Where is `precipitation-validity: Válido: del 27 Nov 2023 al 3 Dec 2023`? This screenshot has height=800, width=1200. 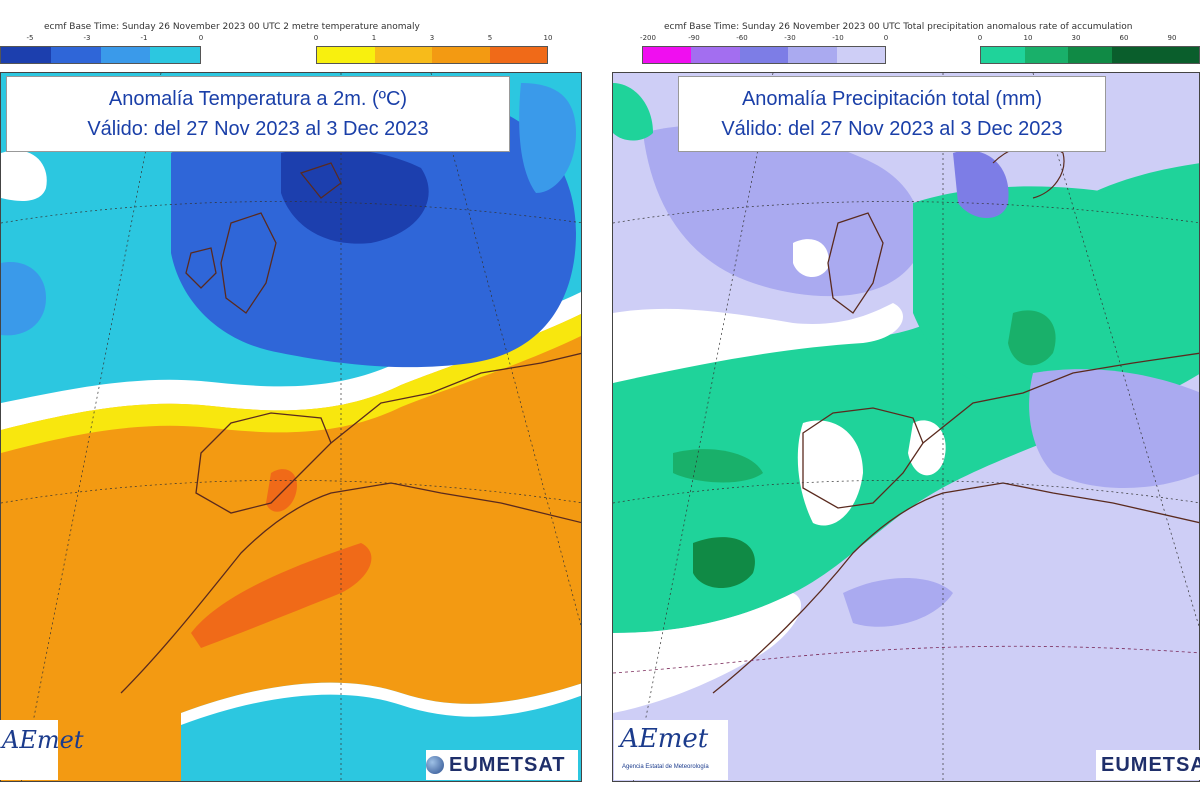 precipitation-validity: Válido: del 27 Nov 2023 al 3 Dec 2023 is located at coordinates (892, 129).